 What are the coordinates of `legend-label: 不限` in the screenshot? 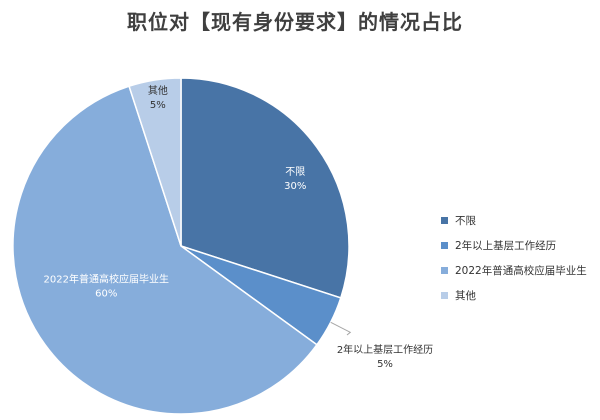 It's located at (465, 221).